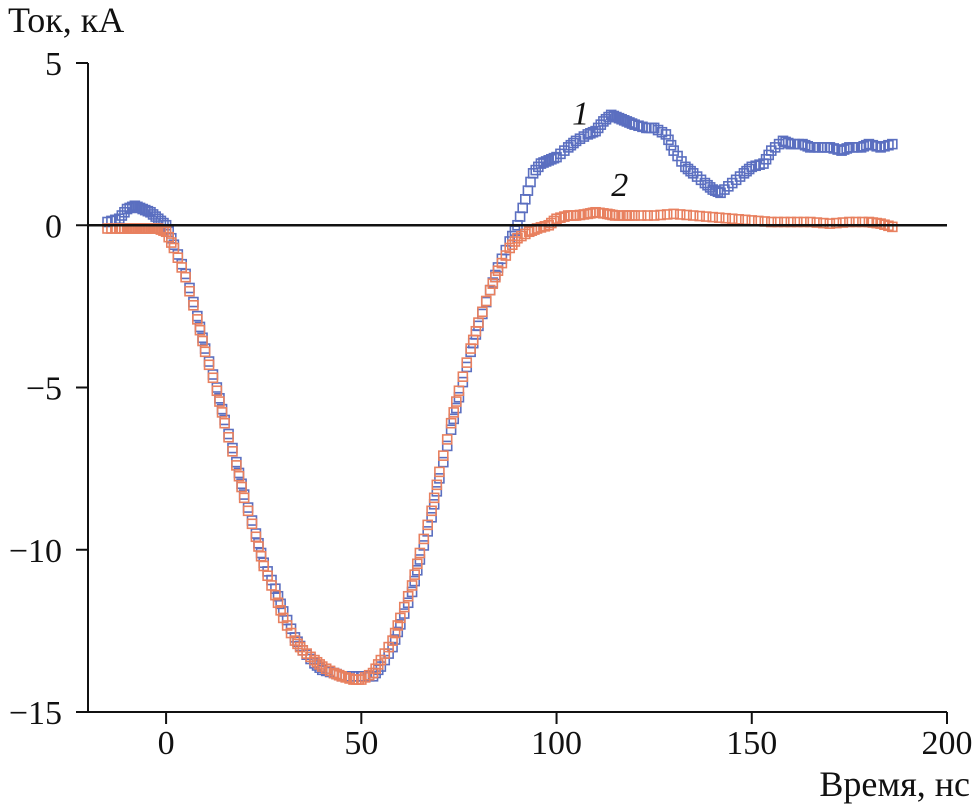 This screenshot has height=810, width=976. Describe the element at coordinates (35, 551) in the screenshot. I see `y-tick-label: −10` at that location.